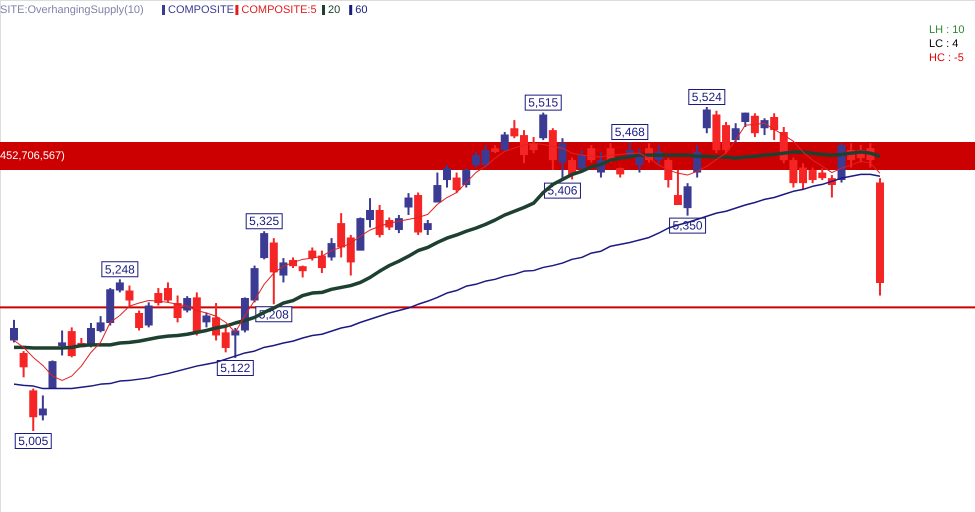 Image resolution: width=975 pixels, height=512 pixels. What do you see at coordinates (32, 156) in the screenshot?
I see `band-label: 452,706,567)` at bounding box center [32, 156].